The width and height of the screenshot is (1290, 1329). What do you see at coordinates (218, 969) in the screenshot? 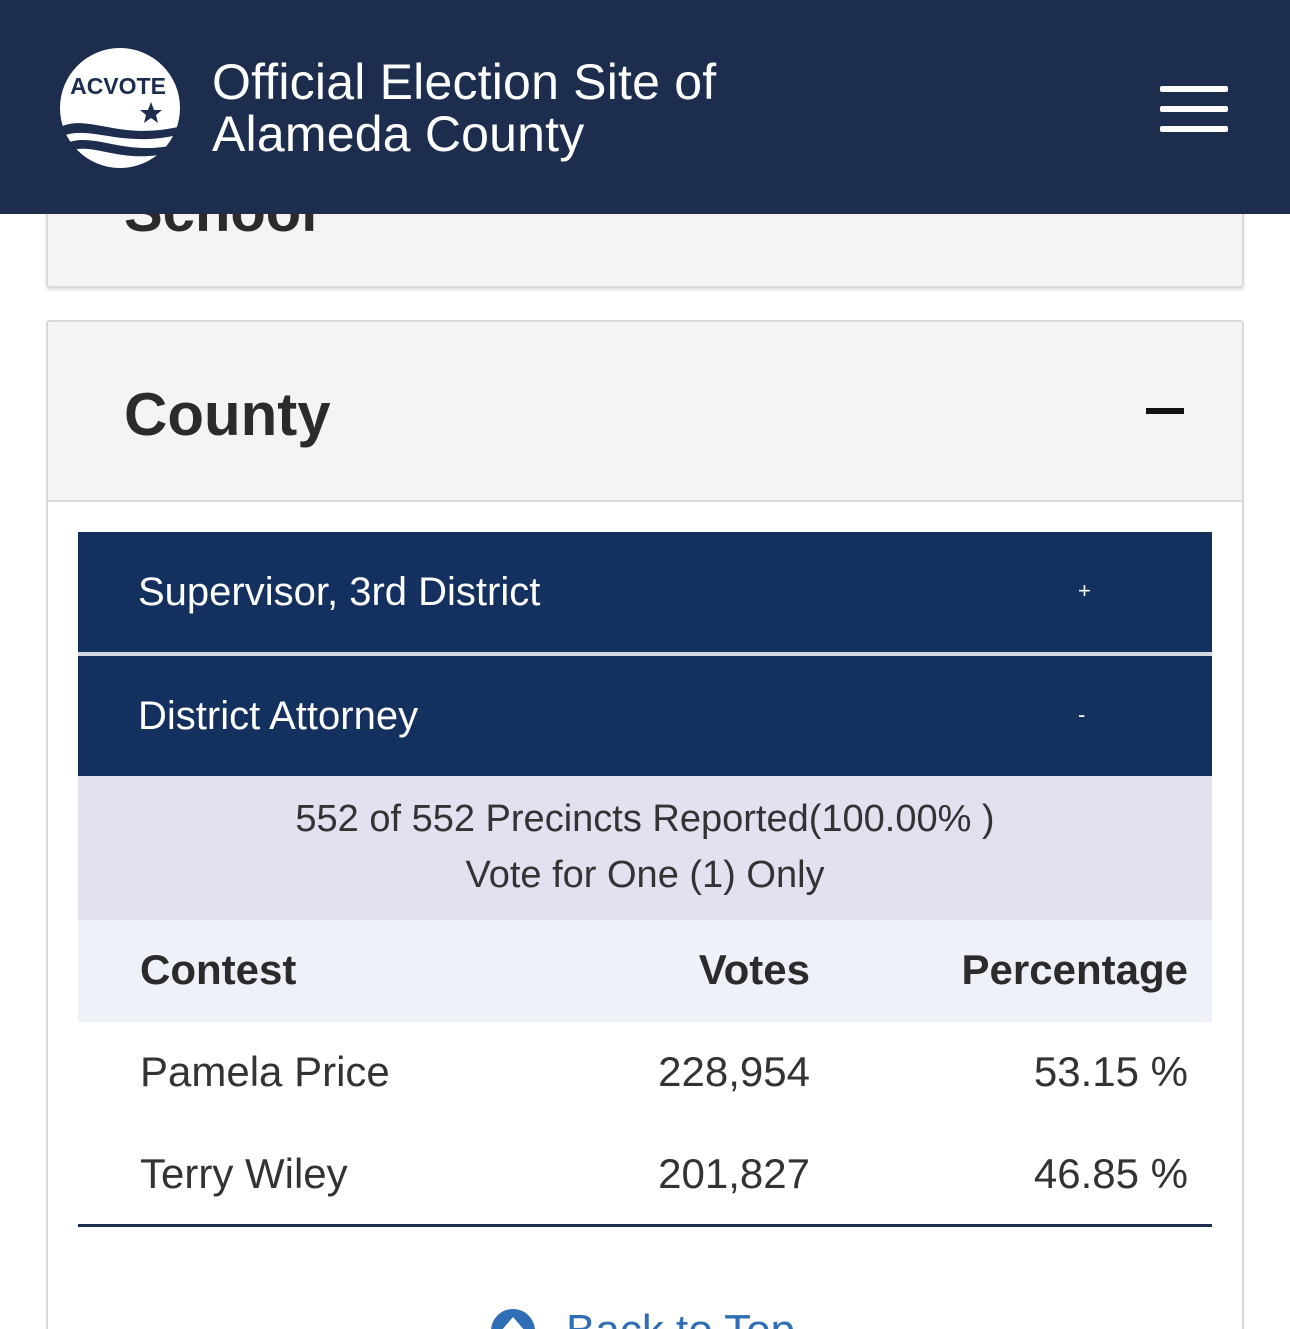
I see `column-header-contest: Contest` at bounding box center [218, 969].